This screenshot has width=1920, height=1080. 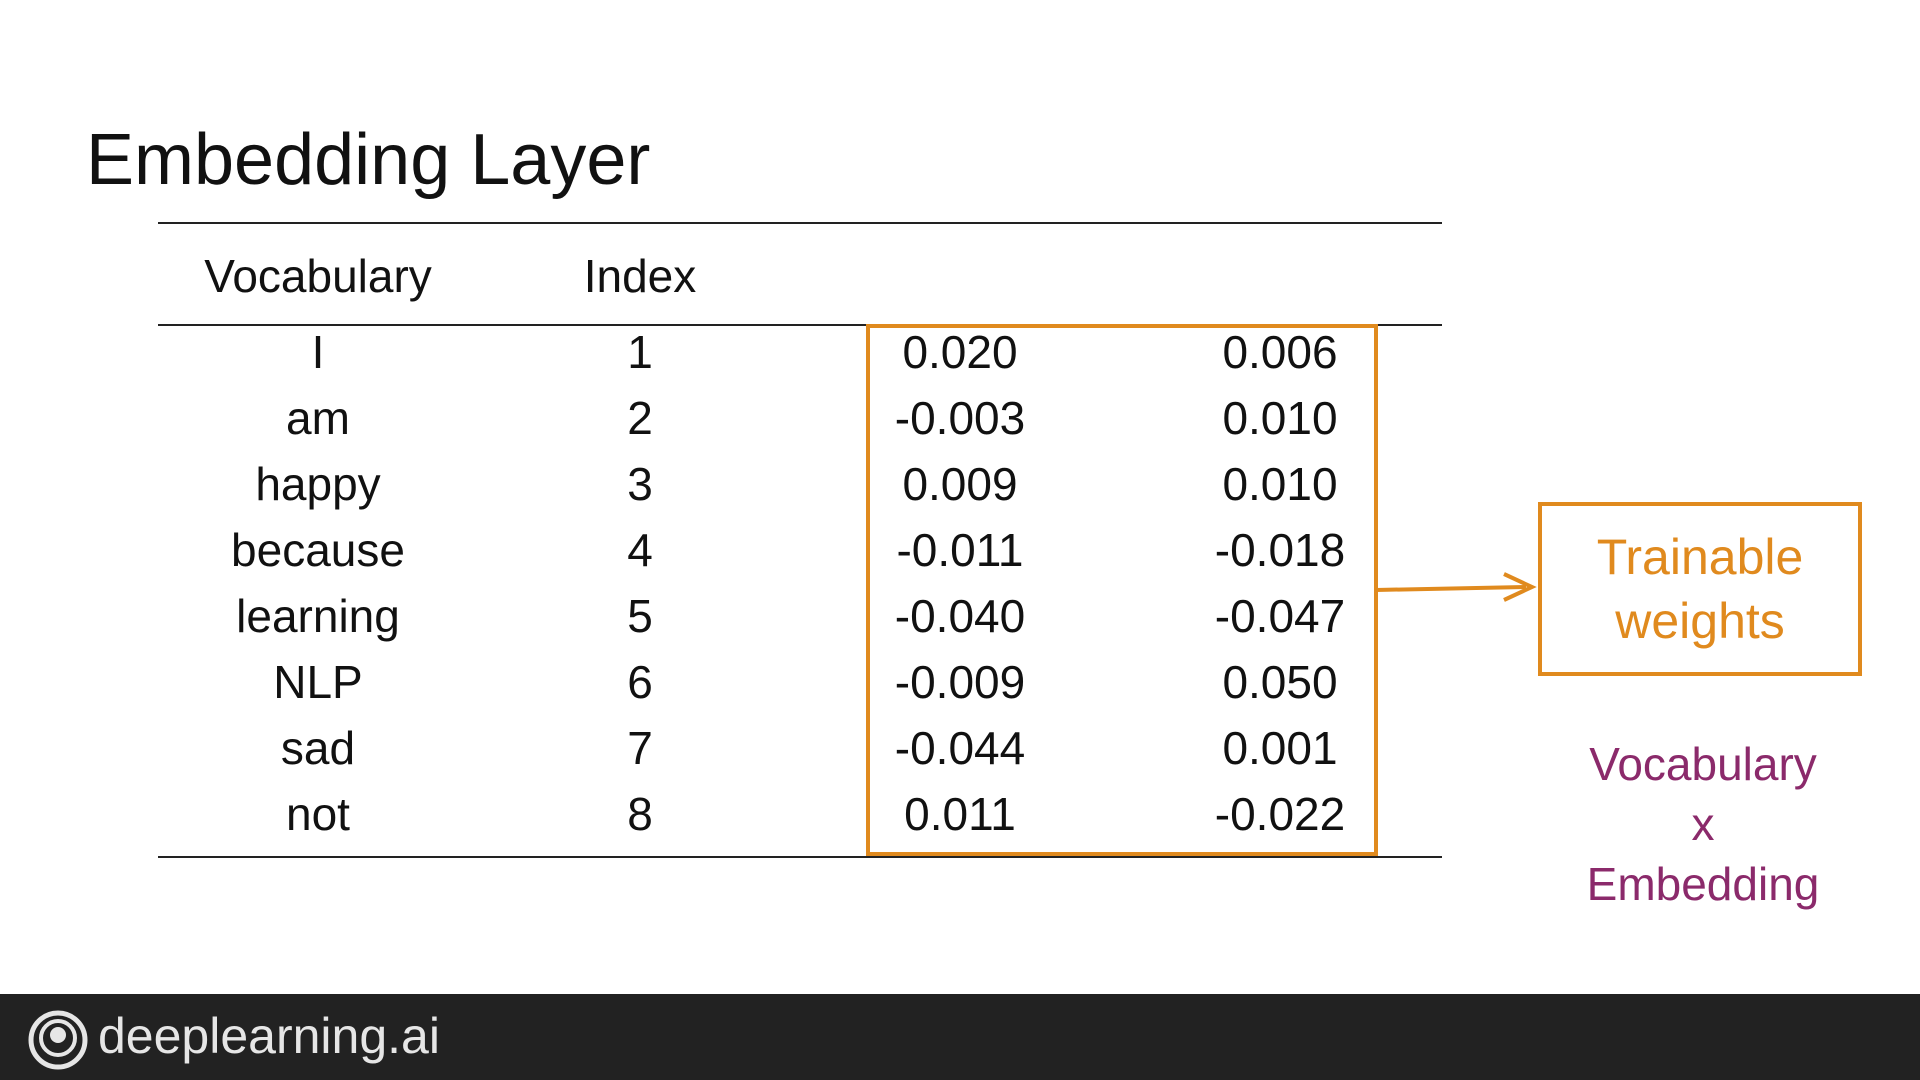 What do you see at coordinates (960, 484) in the screenshot?
I see `row-weight-1: 0.009` at bounding box center [960, 484].